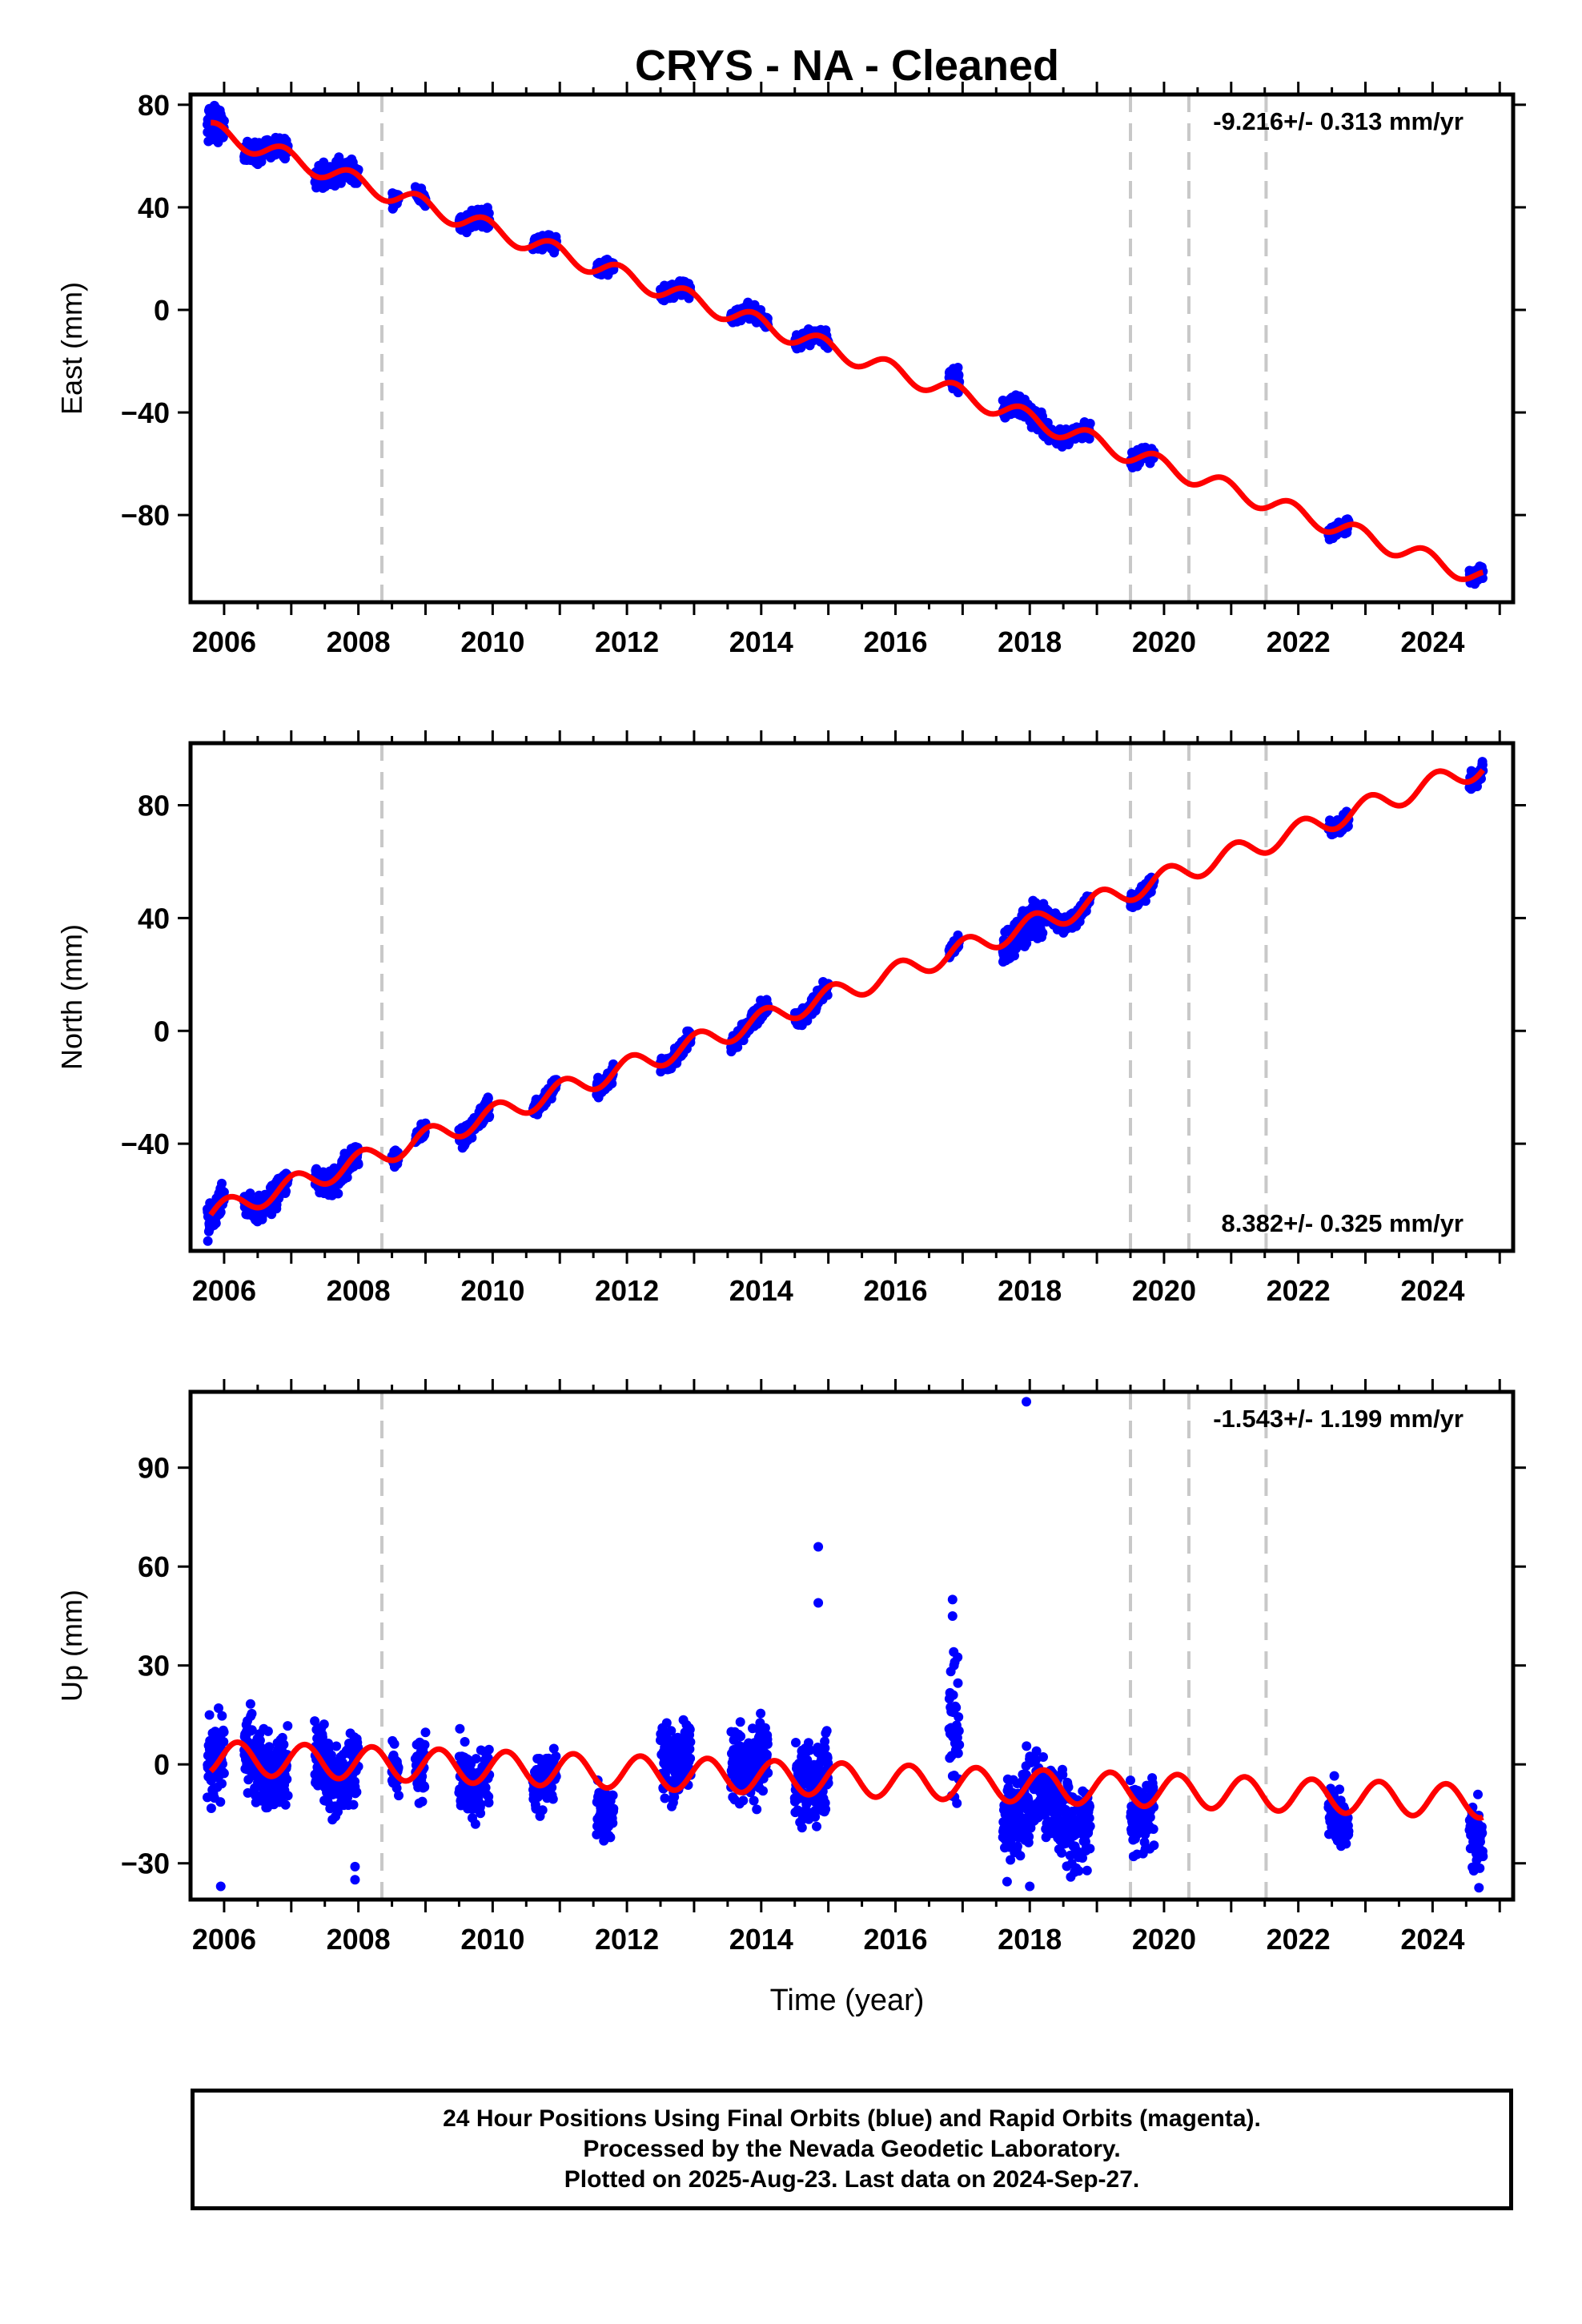  Describe the element at coordinates (1030, 1290) in the screenshot. I see `x-tick-label: 2018` at that location.